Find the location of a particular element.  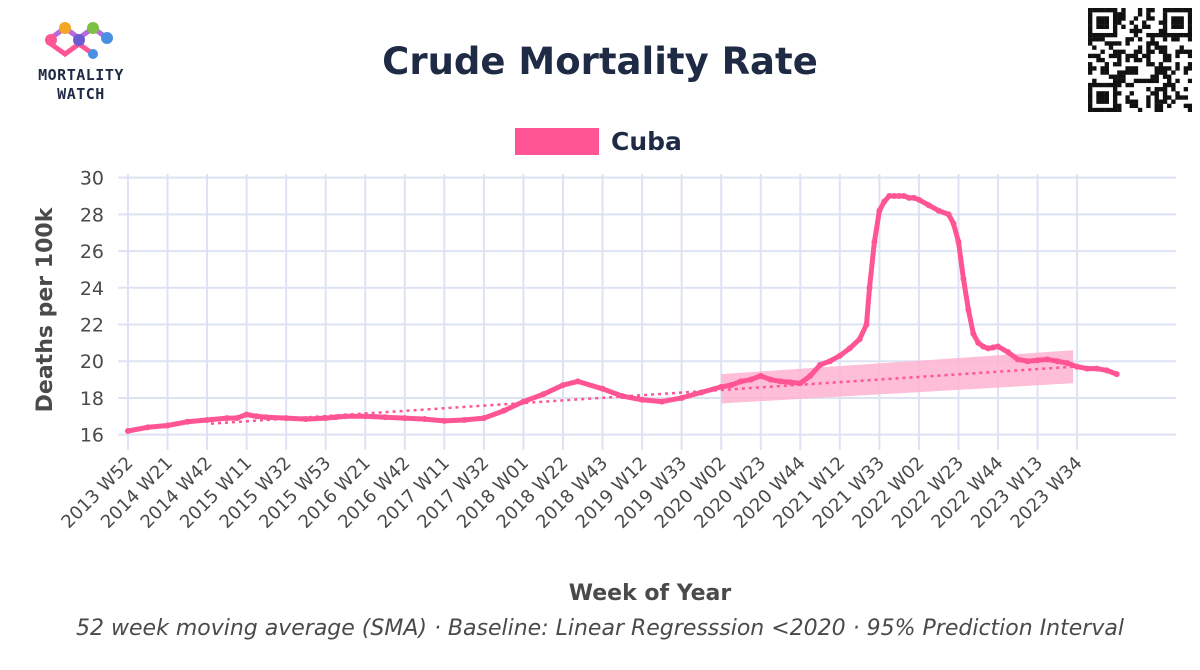

y-tick-label: 30 is located at coordinates (92, 179).